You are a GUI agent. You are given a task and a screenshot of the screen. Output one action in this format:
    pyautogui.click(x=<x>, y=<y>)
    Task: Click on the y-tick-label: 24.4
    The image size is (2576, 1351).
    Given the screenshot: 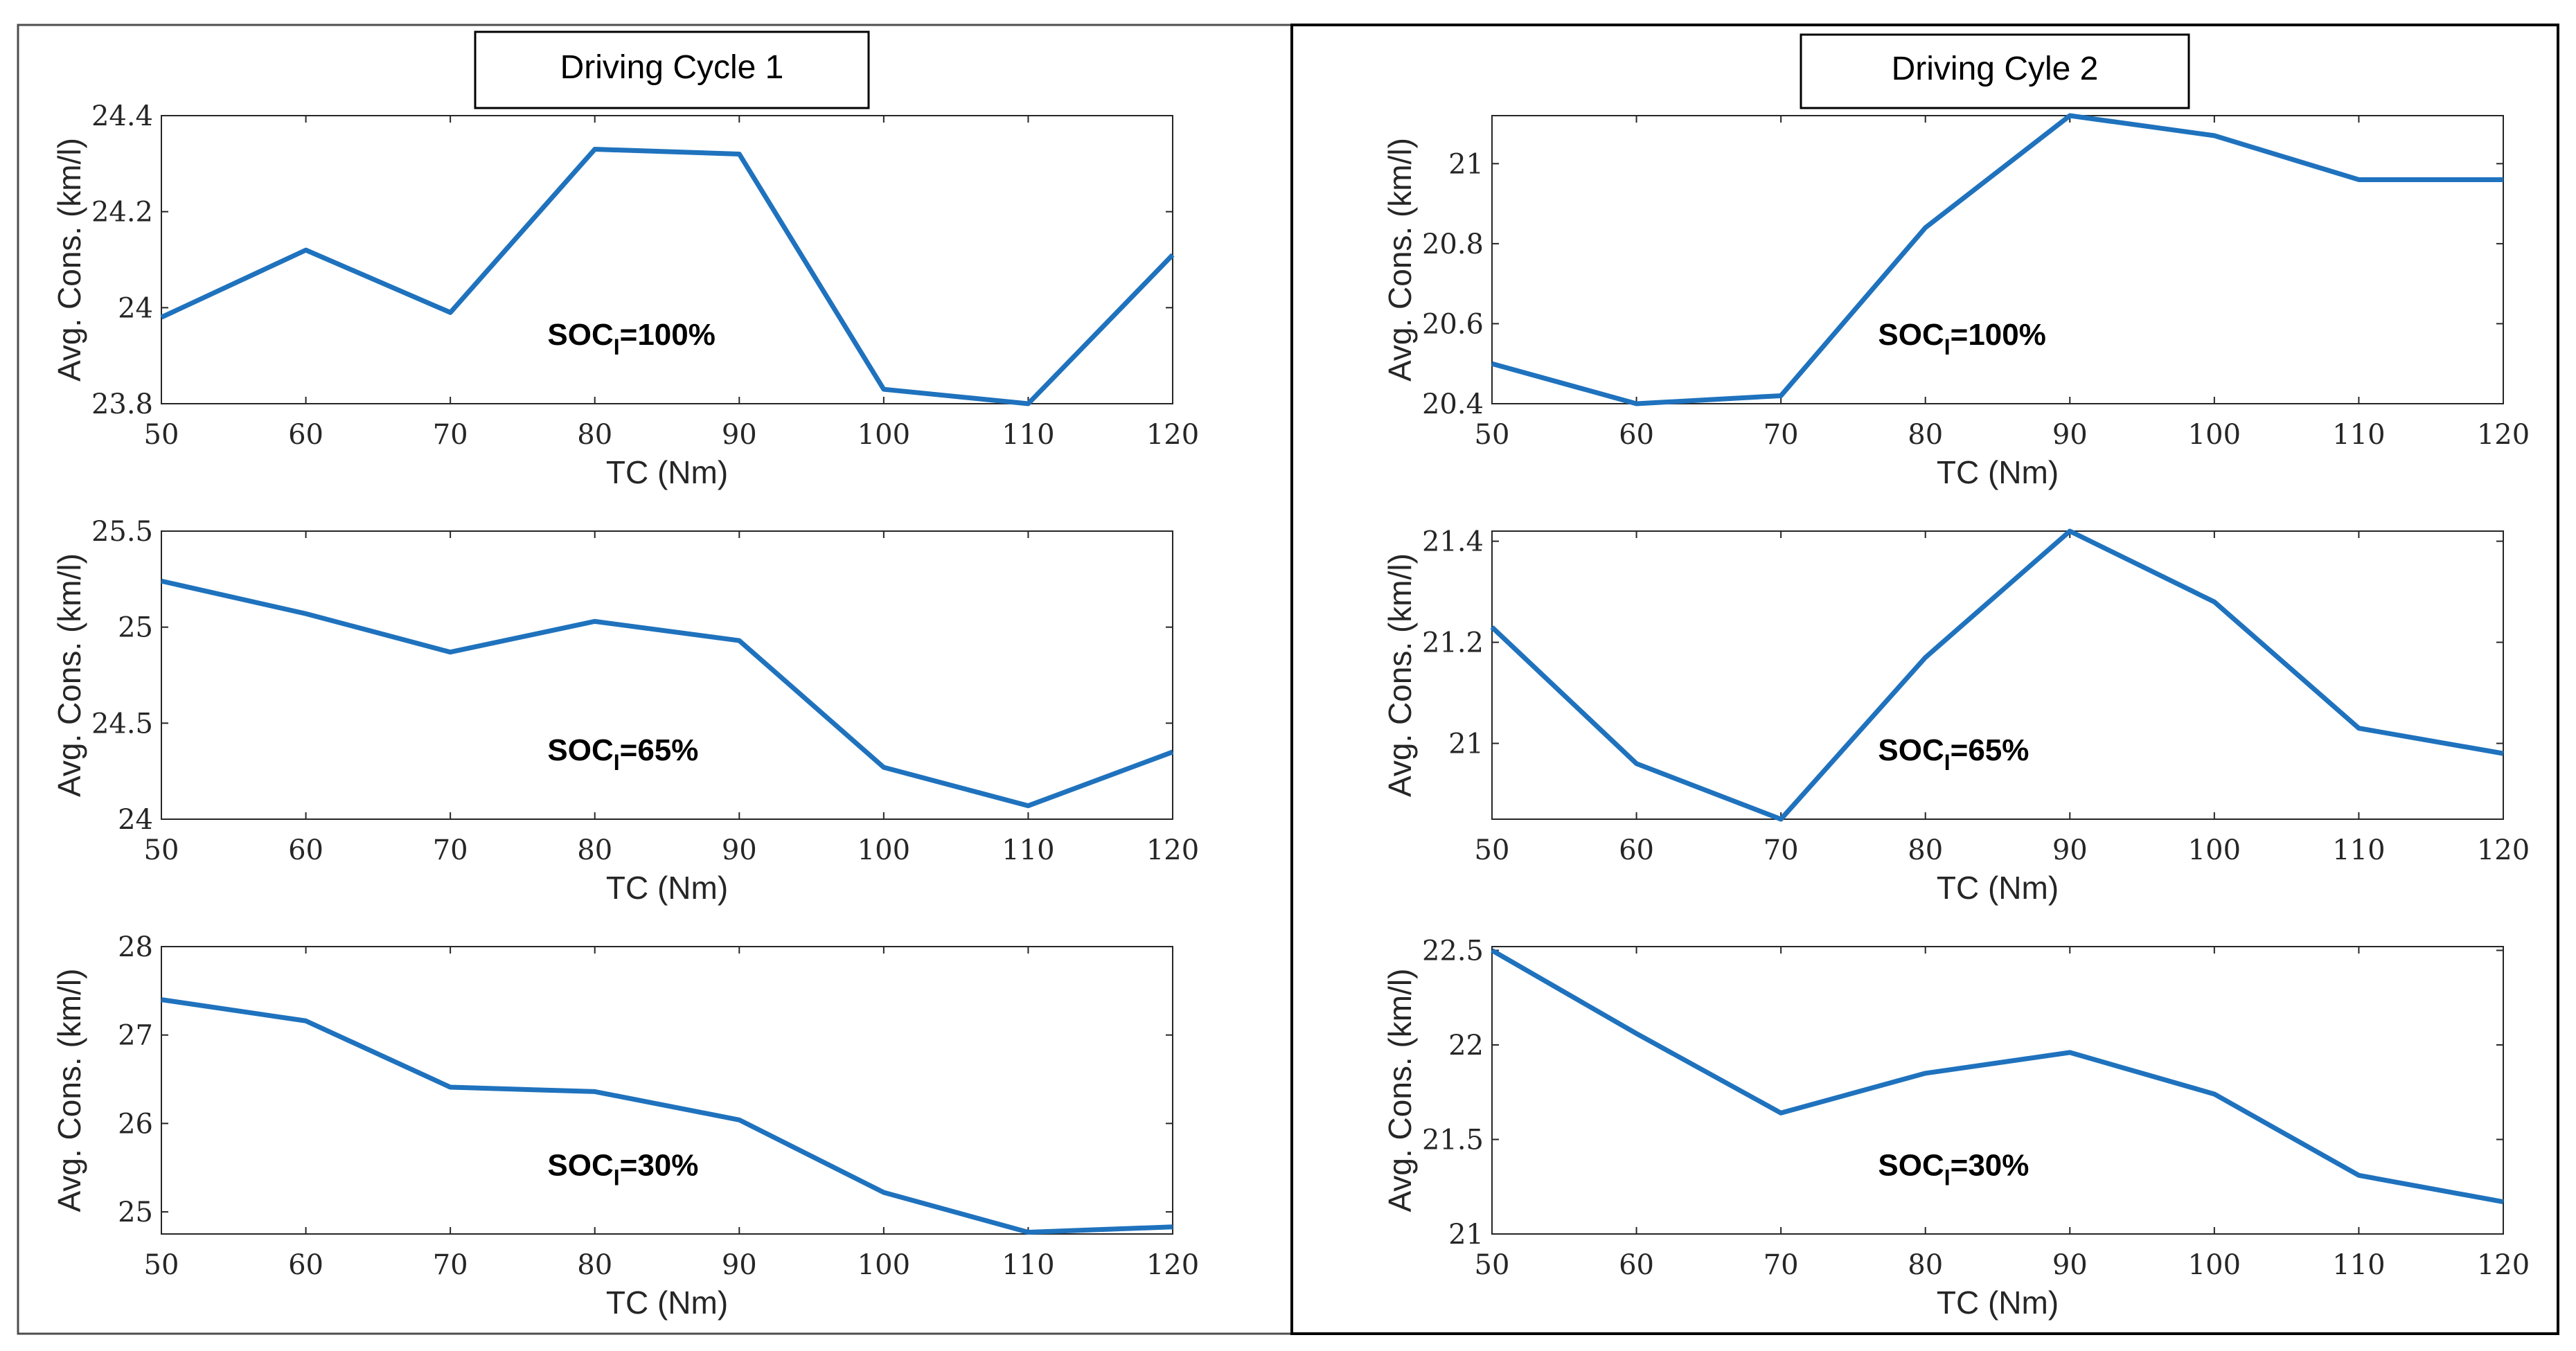 What is the action you would take?
    pyautogui.click(x=122, y=116)
    